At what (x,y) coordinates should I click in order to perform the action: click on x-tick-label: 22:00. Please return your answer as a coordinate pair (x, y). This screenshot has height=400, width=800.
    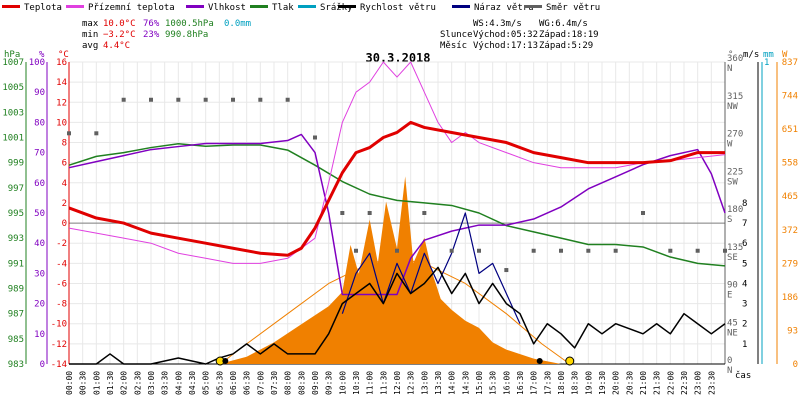
    Looking at the image, I should click on (670, 383).